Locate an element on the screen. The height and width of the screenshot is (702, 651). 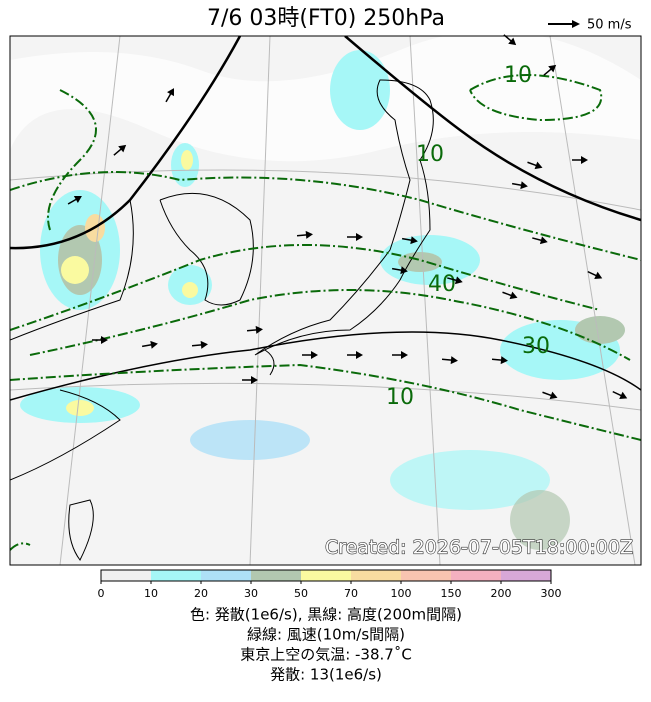
contour-label: 30 is located at coordinates (536, 346).